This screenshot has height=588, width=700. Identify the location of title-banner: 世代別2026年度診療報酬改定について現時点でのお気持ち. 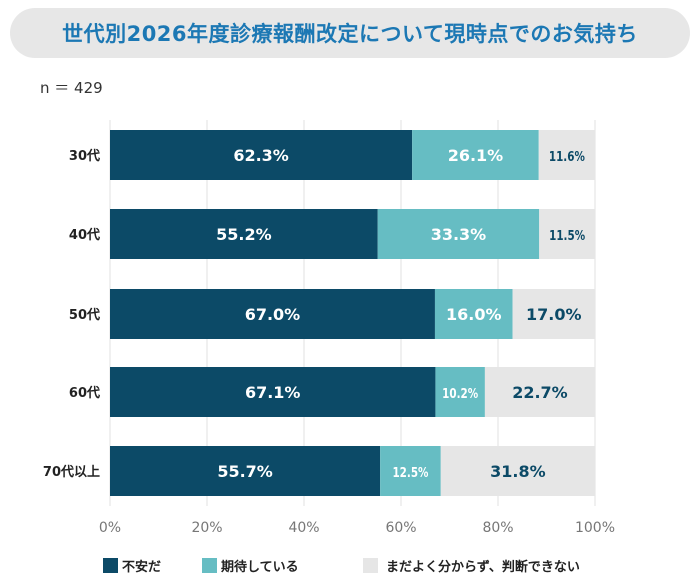
(350, 33).